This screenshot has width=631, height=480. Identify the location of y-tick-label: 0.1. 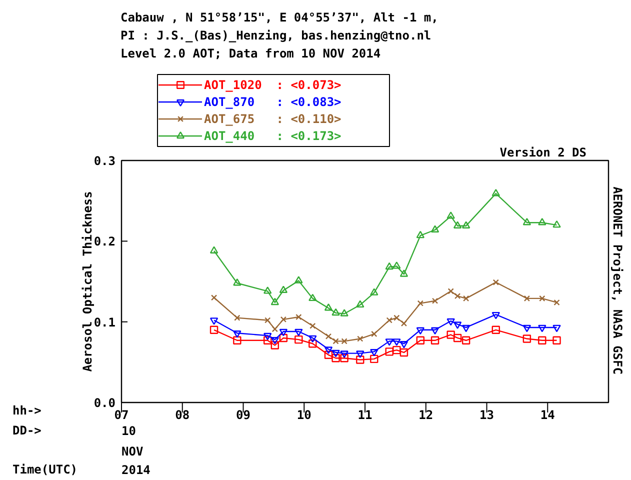
(105, 322).